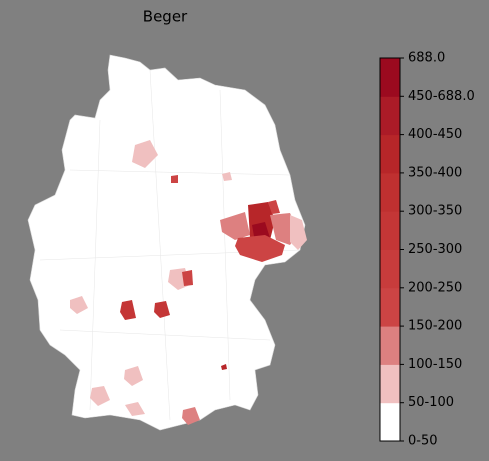 This screenshot has width=489, height=461. What do you see at coordinates (435, 134) in the screenshot?
I see `colorbar-tick-label: 400-450` at bounding box center [435, 134].